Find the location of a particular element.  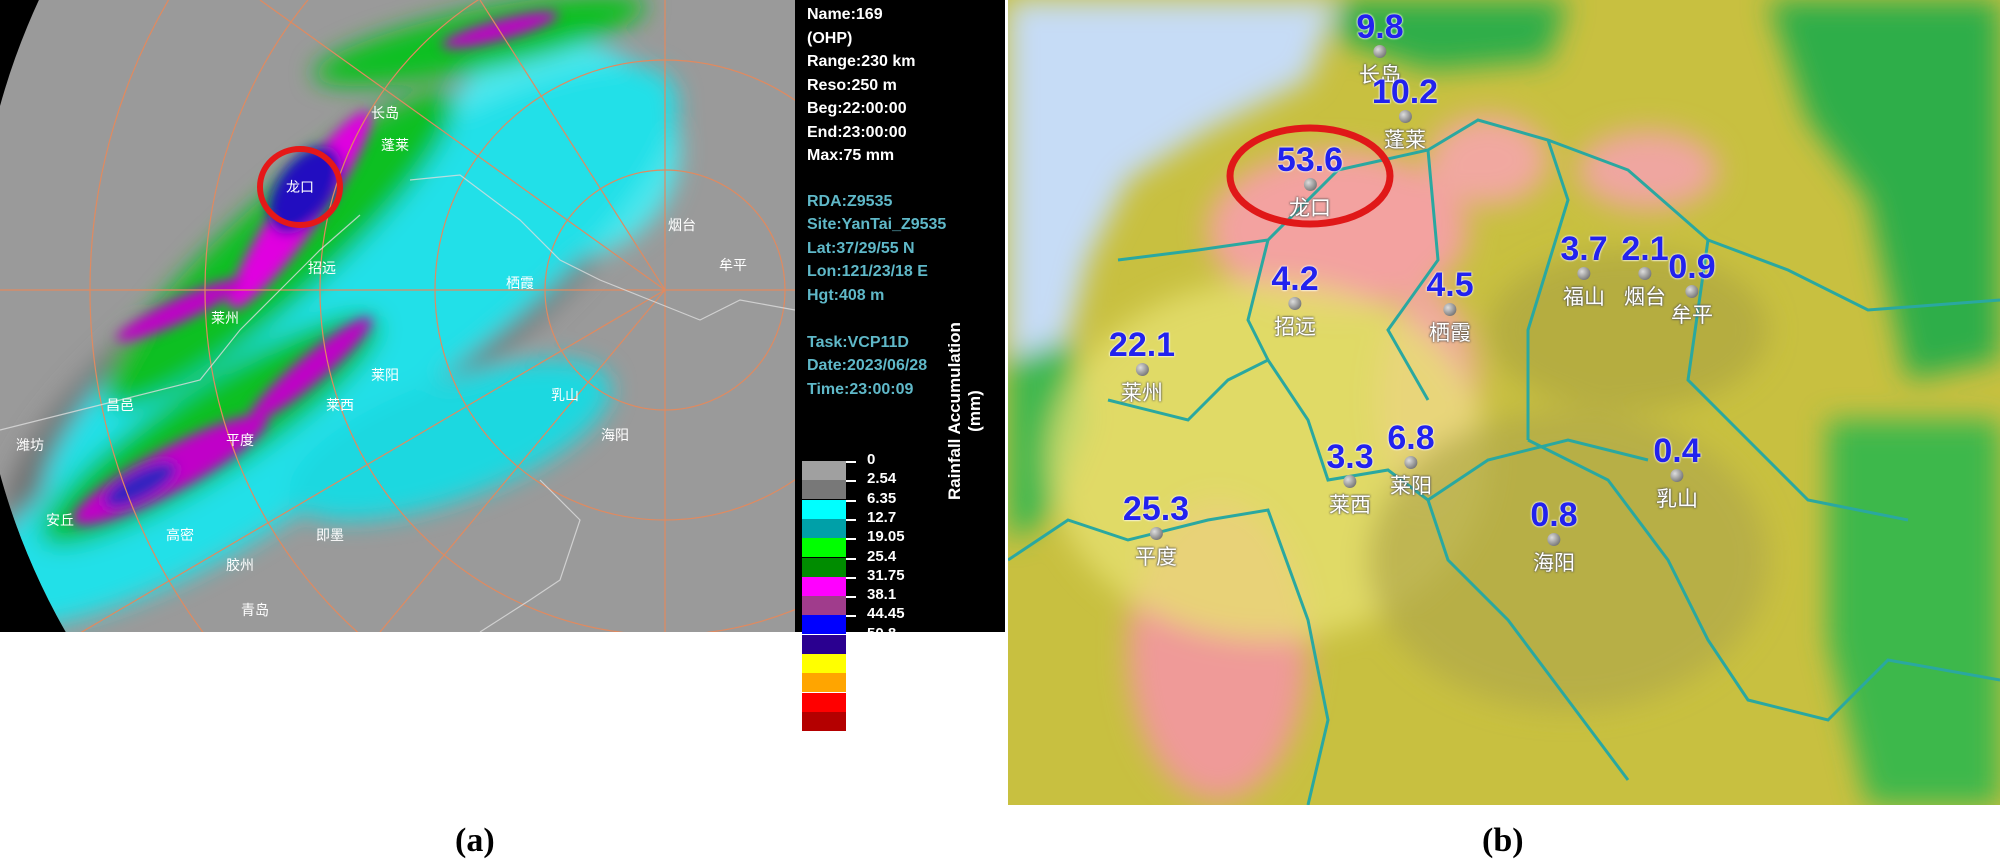

station-marker: 3.7 福山 is located at coordinates (1583, 271).